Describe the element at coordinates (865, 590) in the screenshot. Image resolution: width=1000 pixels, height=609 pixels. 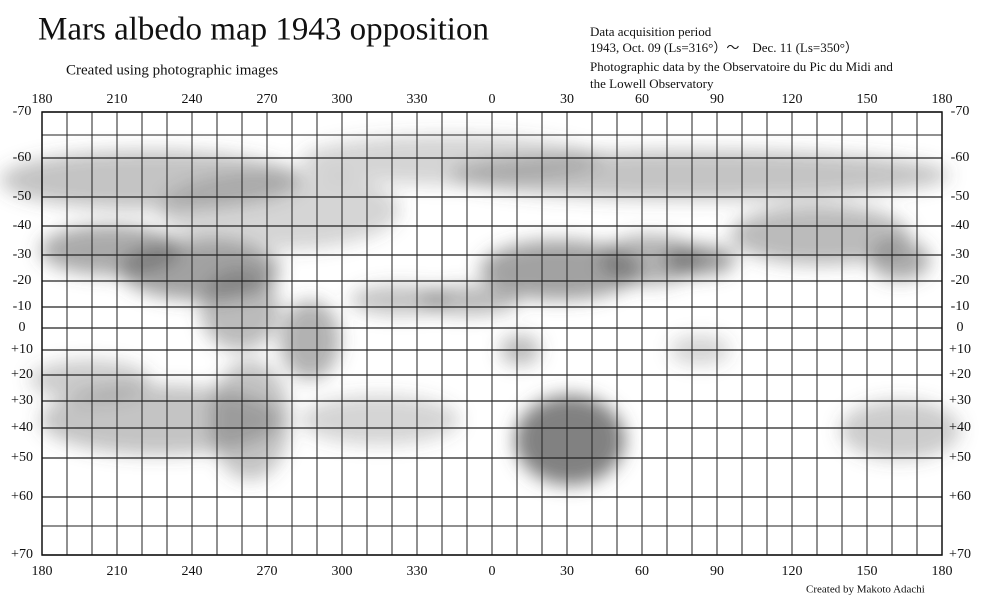
I see `credit: Created by Makoto Adachi` at that location.